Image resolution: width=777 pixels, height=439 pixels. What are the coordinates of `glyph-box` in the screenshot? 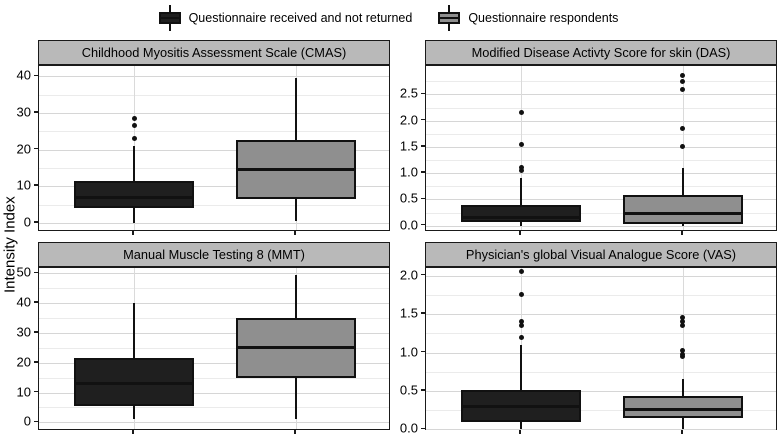 It's located at (169, 18).